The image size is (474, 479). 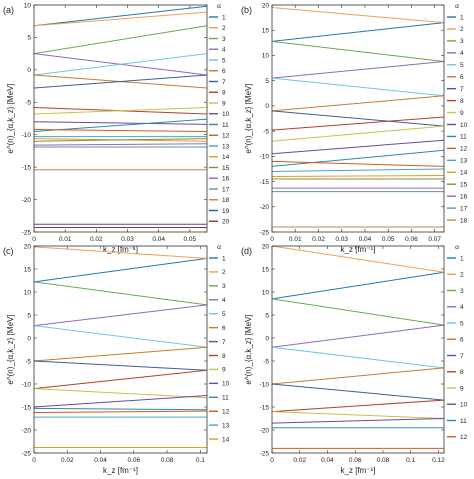 What do you see at coordinates (246, 10) in the screenshot?
I see `panel-label: (b)` at bounding box center [246, 10].